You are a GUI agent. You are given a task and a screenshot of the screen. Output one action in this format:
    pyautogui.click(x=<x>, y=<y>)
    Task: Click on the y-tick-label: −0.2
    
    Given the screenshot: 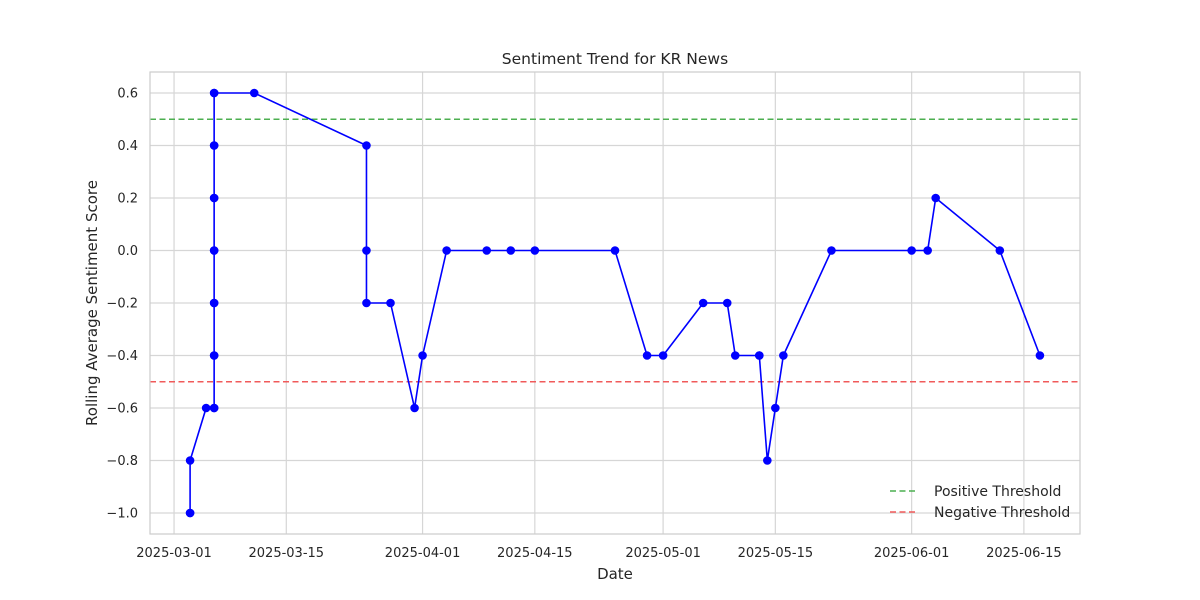 What is the action you would take?
    pyautogui.click(x=122, y=304)
    